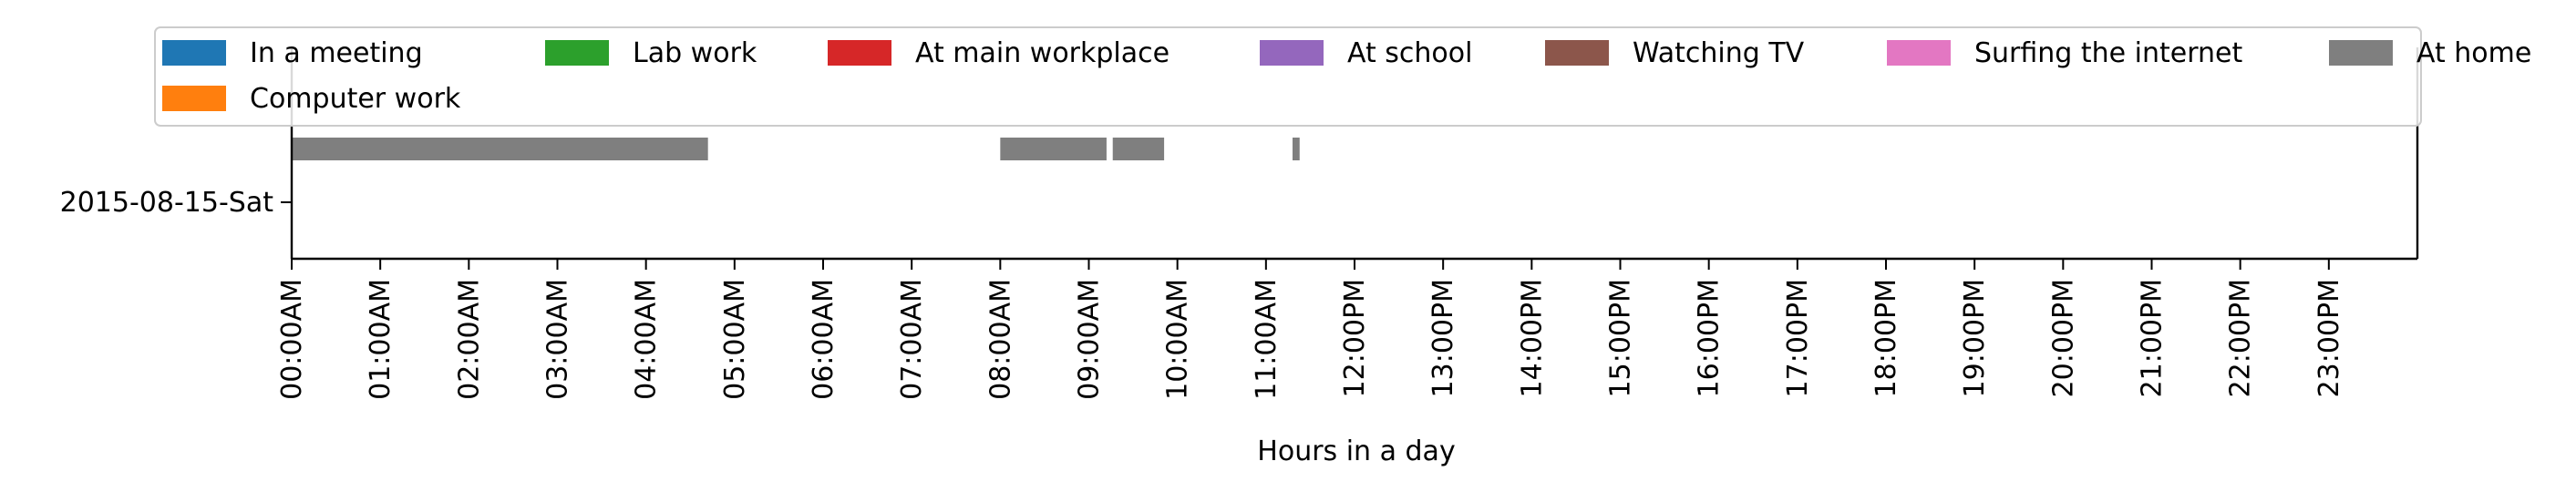 This screenshot has width=2576, height=492. I want to click on x-tick-label: 19:00PM, so click(1975, 338).